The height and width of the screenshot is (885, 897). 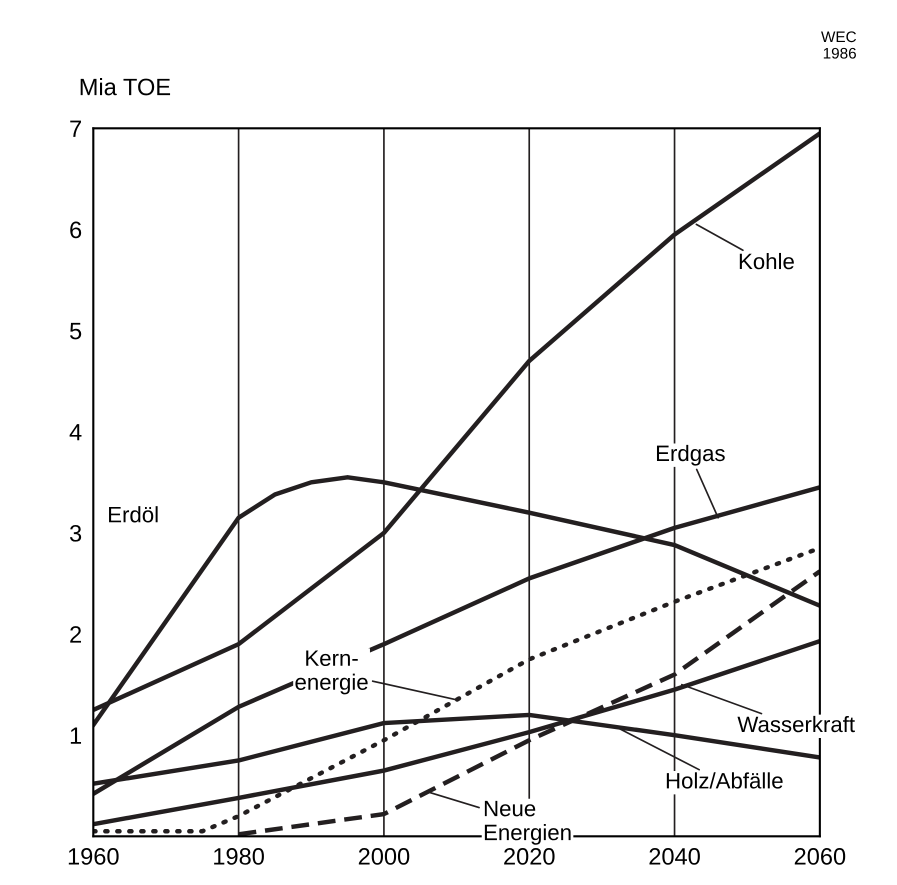 I want to click on y-tick-label: 7, so click(x=75, y=128).